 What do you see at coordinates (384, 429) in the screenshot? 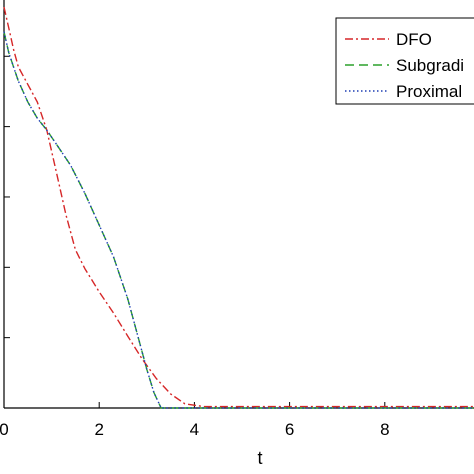
I see `x-tick-label-4: 8` at bounding box center [384, 429].